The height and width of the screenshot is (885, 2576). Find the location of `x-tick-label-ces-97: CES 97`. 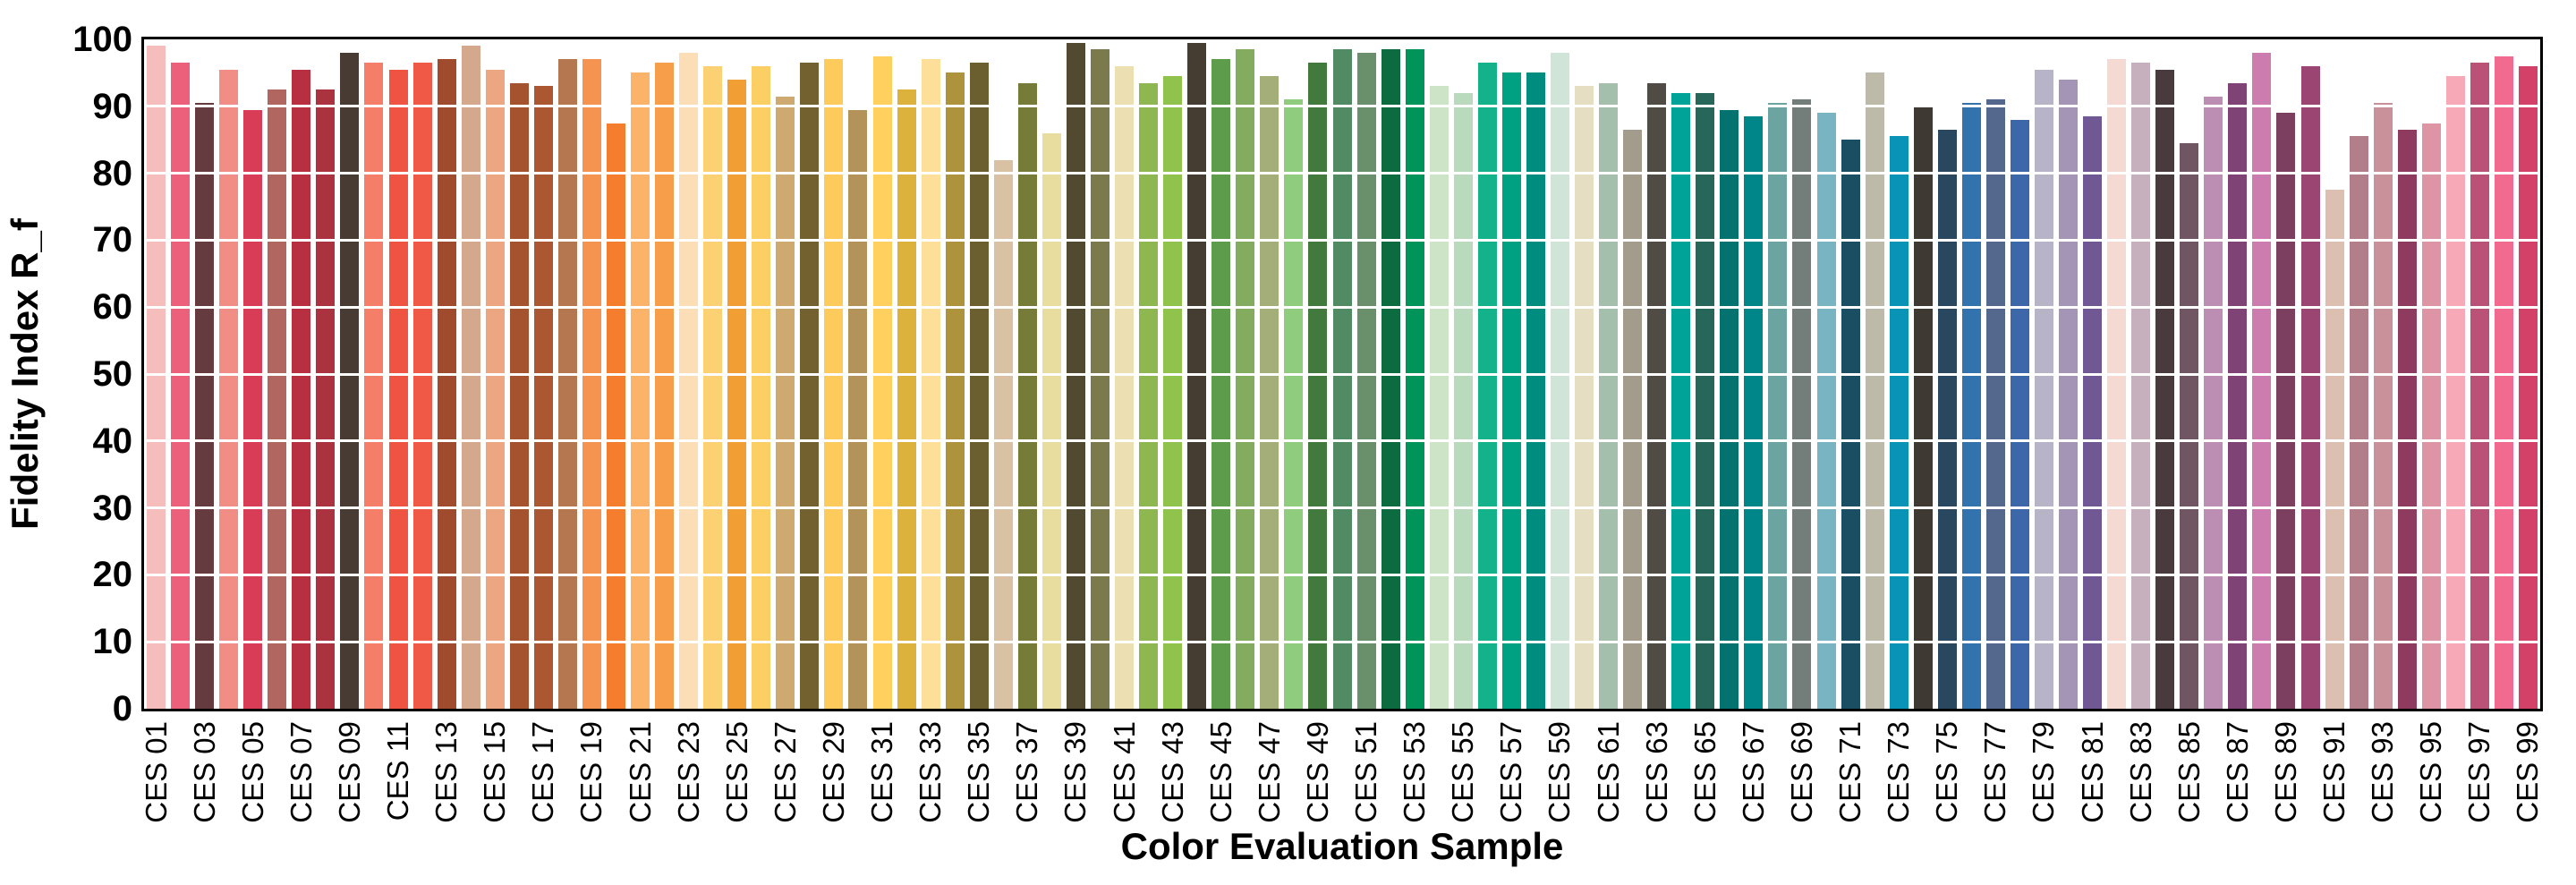

x-tick-label-ces-97: CES 97 is located at coordinates (2479, 772).